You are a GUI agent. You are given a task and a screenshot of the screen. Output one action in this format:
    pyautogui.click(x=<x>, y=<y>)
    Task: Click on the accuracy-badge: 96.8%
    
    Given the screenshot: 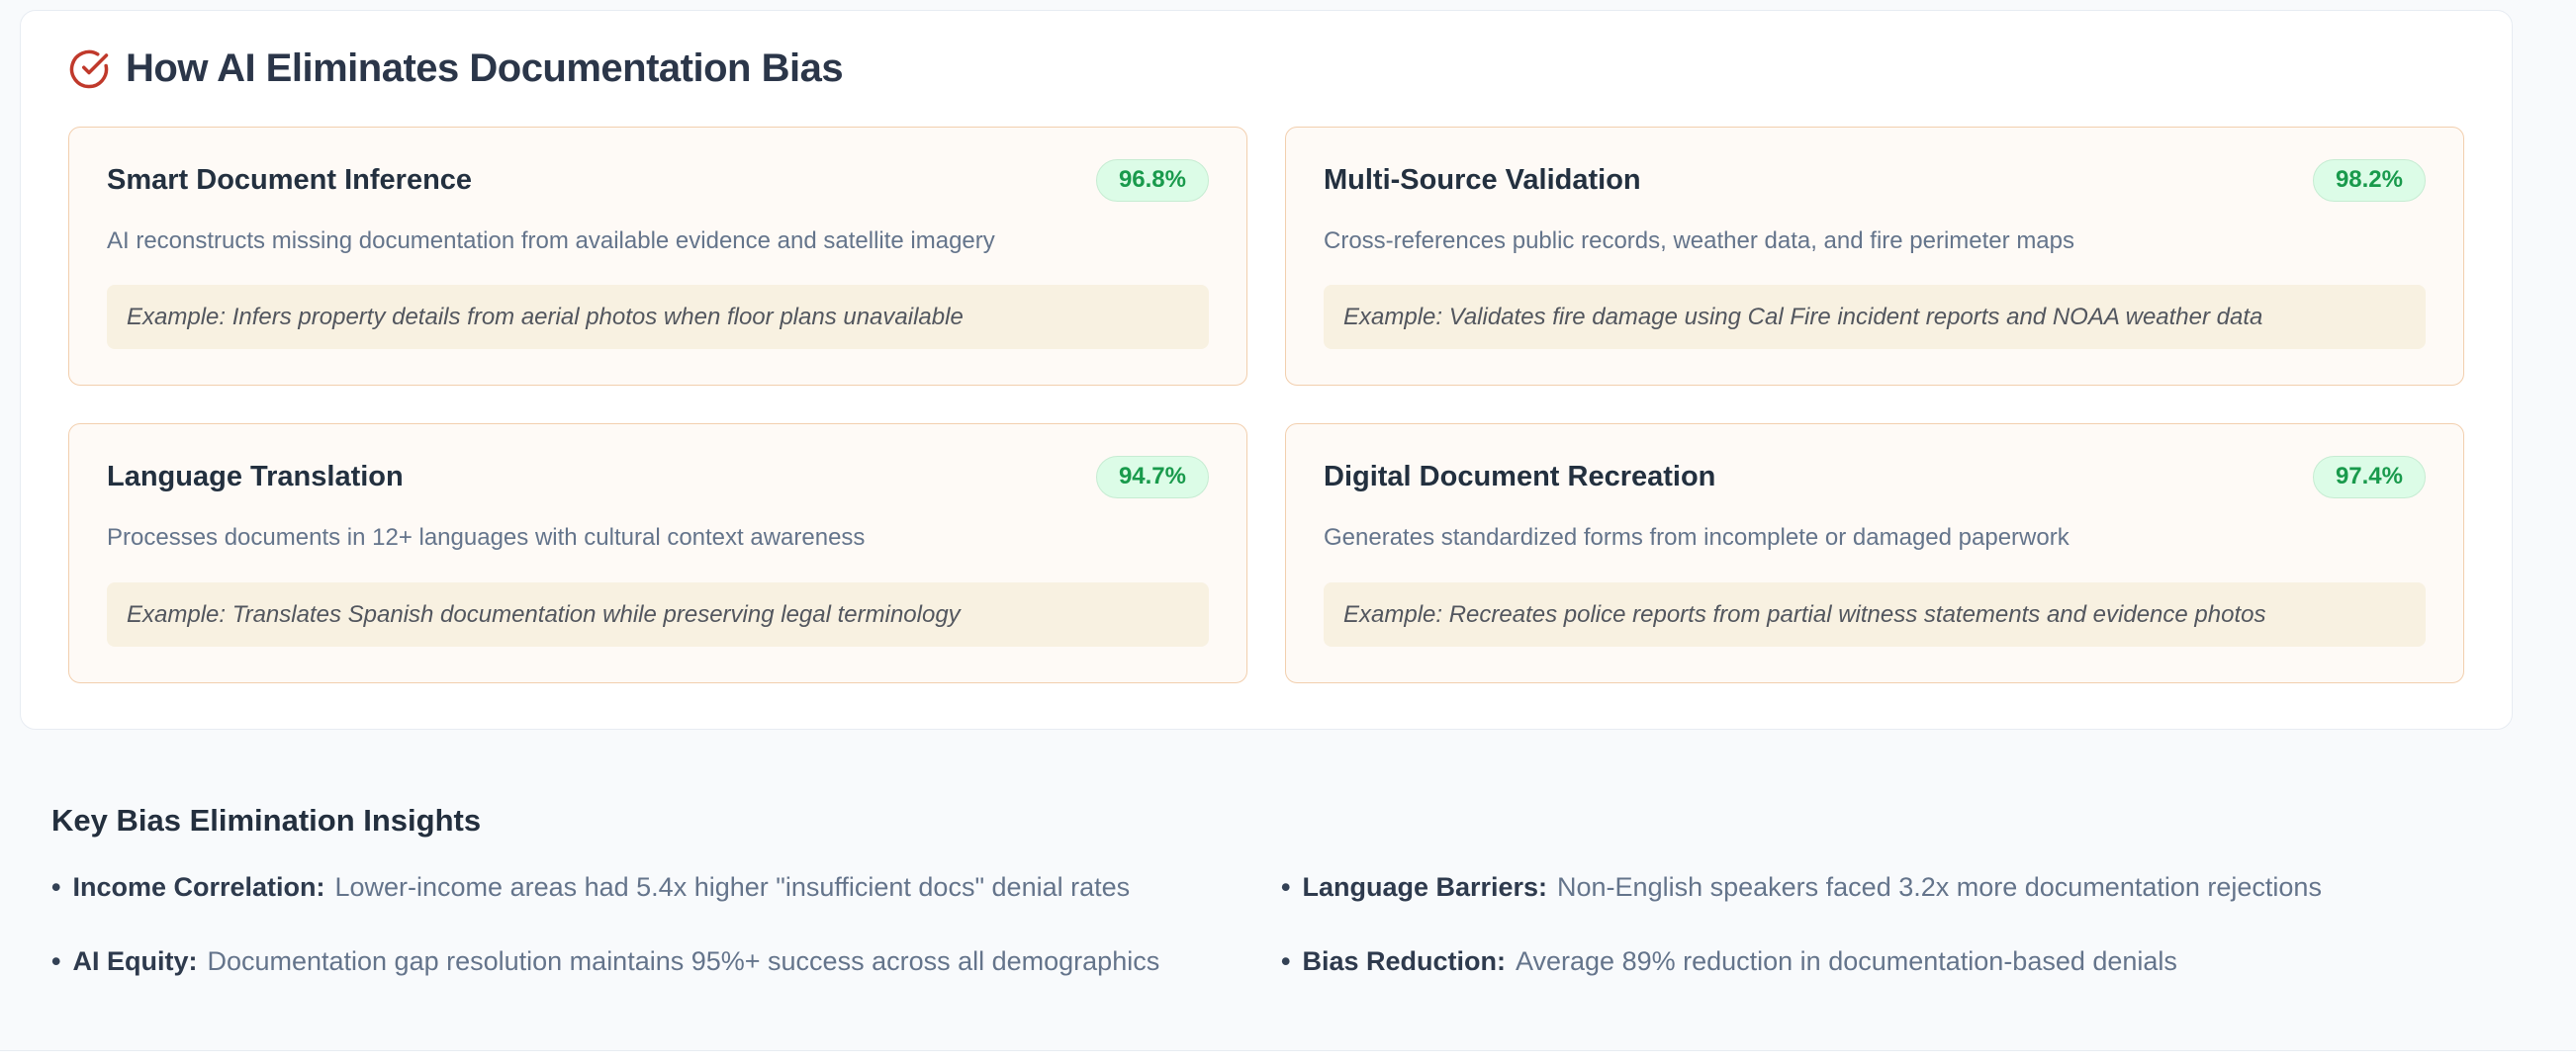 What is the action you would take?
    pyautogui.click(x=1152, y=180)
    